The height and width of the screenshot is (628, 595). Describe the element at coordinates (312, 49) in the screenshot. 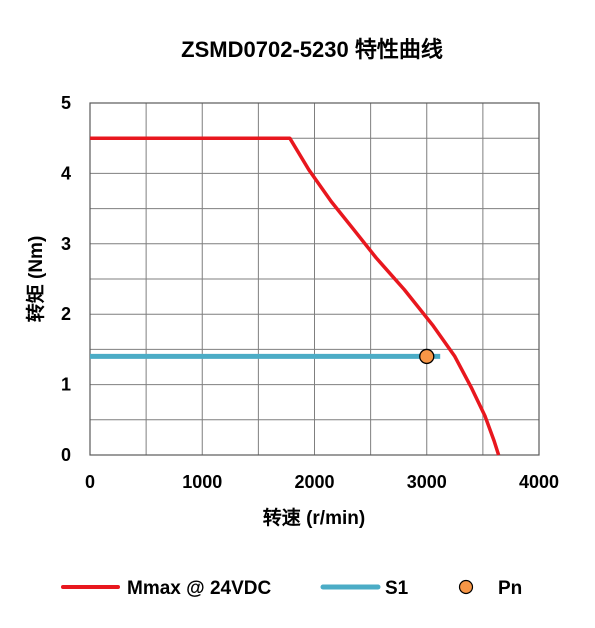

I see `chart-title: ZSMD0702-5230 特性曲线` at that location.